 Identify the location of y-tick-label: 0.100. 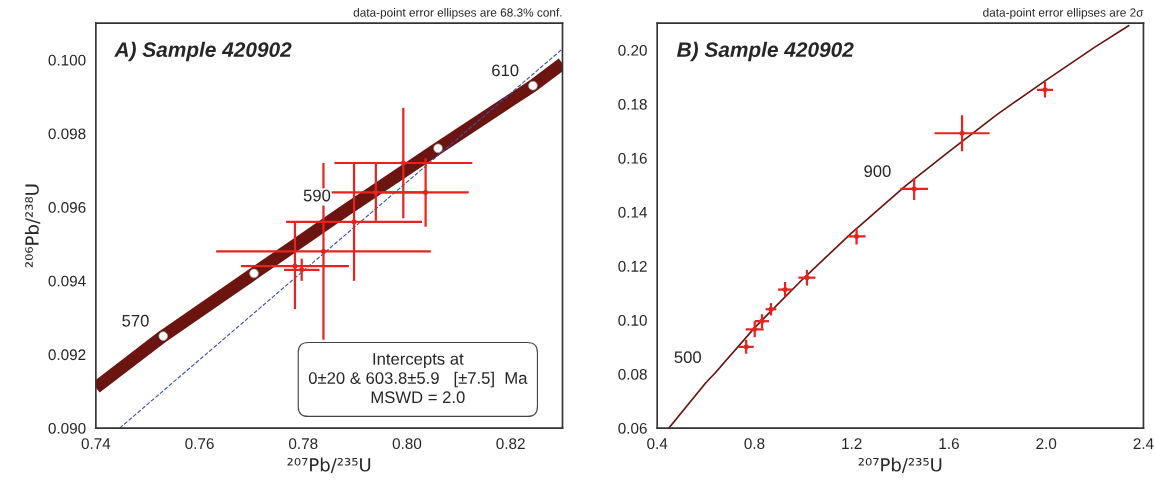
(67, 60).